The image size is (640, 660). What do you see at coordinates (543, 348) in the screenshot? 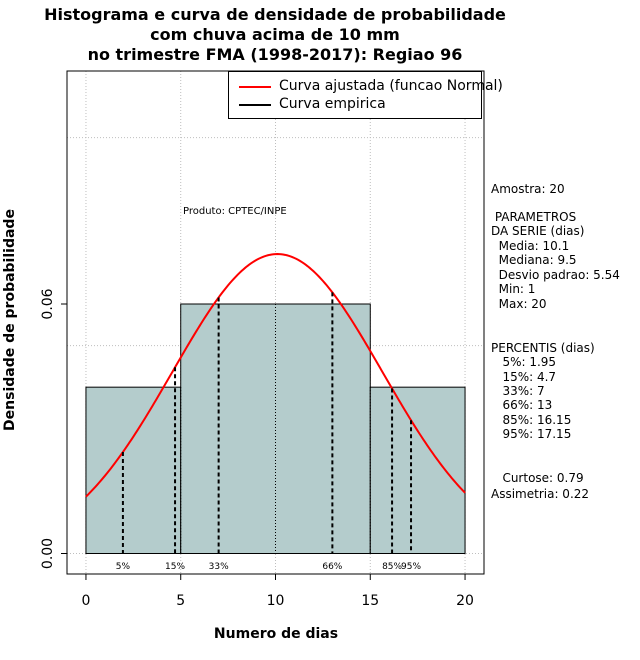
I see `percentis-header: PERCENTIS (dias)` at bounding box center [543, 348].